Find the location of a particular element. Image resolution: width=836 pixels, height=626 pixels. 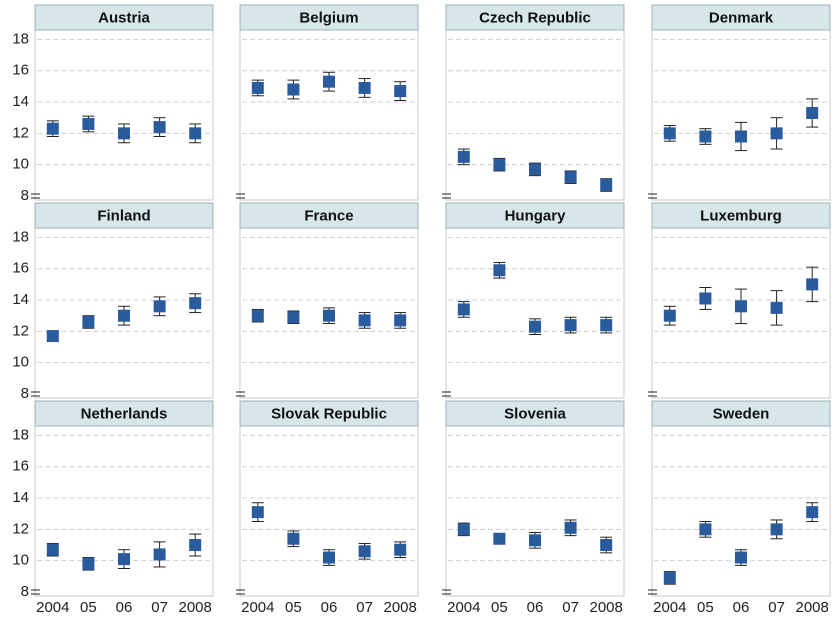

panel-title: Denmark is located at coordinates (741, 17).